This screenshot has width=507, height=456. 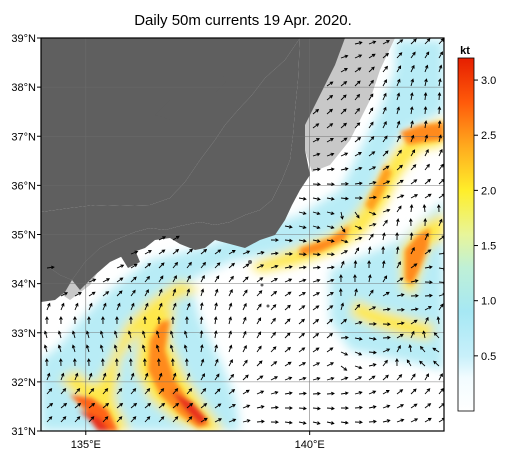 I want to click on colorbar-ramp, so click(x=466, y=234).